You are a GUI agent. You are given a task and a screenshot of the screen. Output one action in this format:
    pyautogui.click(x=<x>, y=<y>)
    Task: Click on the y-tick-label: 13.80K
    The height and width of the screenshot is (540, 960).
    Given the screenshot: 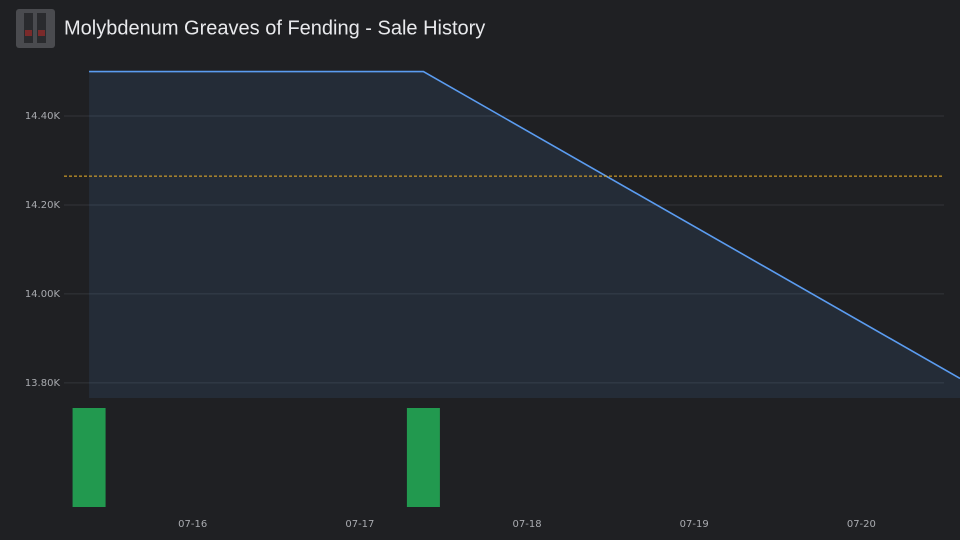 What is the action you would take?
    pyautogui.click(x=43, y=383)
    